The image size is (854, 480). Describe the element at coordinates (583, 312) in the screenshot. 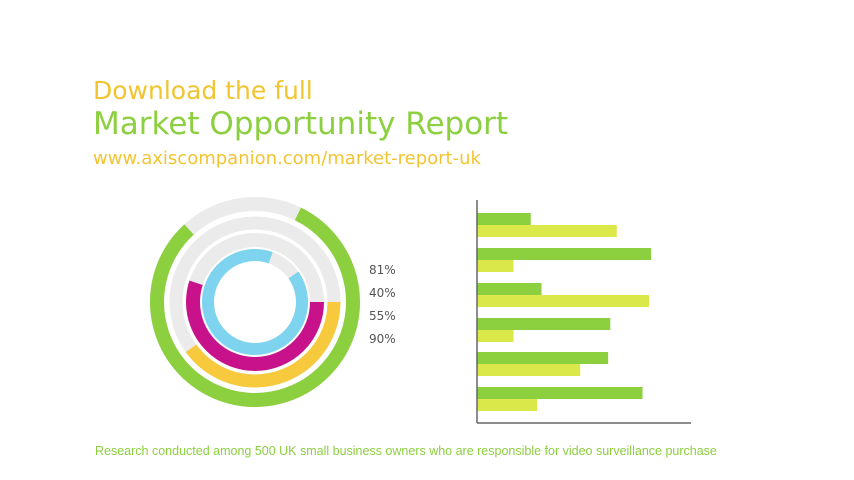

I see `horizontal-bar-chart` at that location.